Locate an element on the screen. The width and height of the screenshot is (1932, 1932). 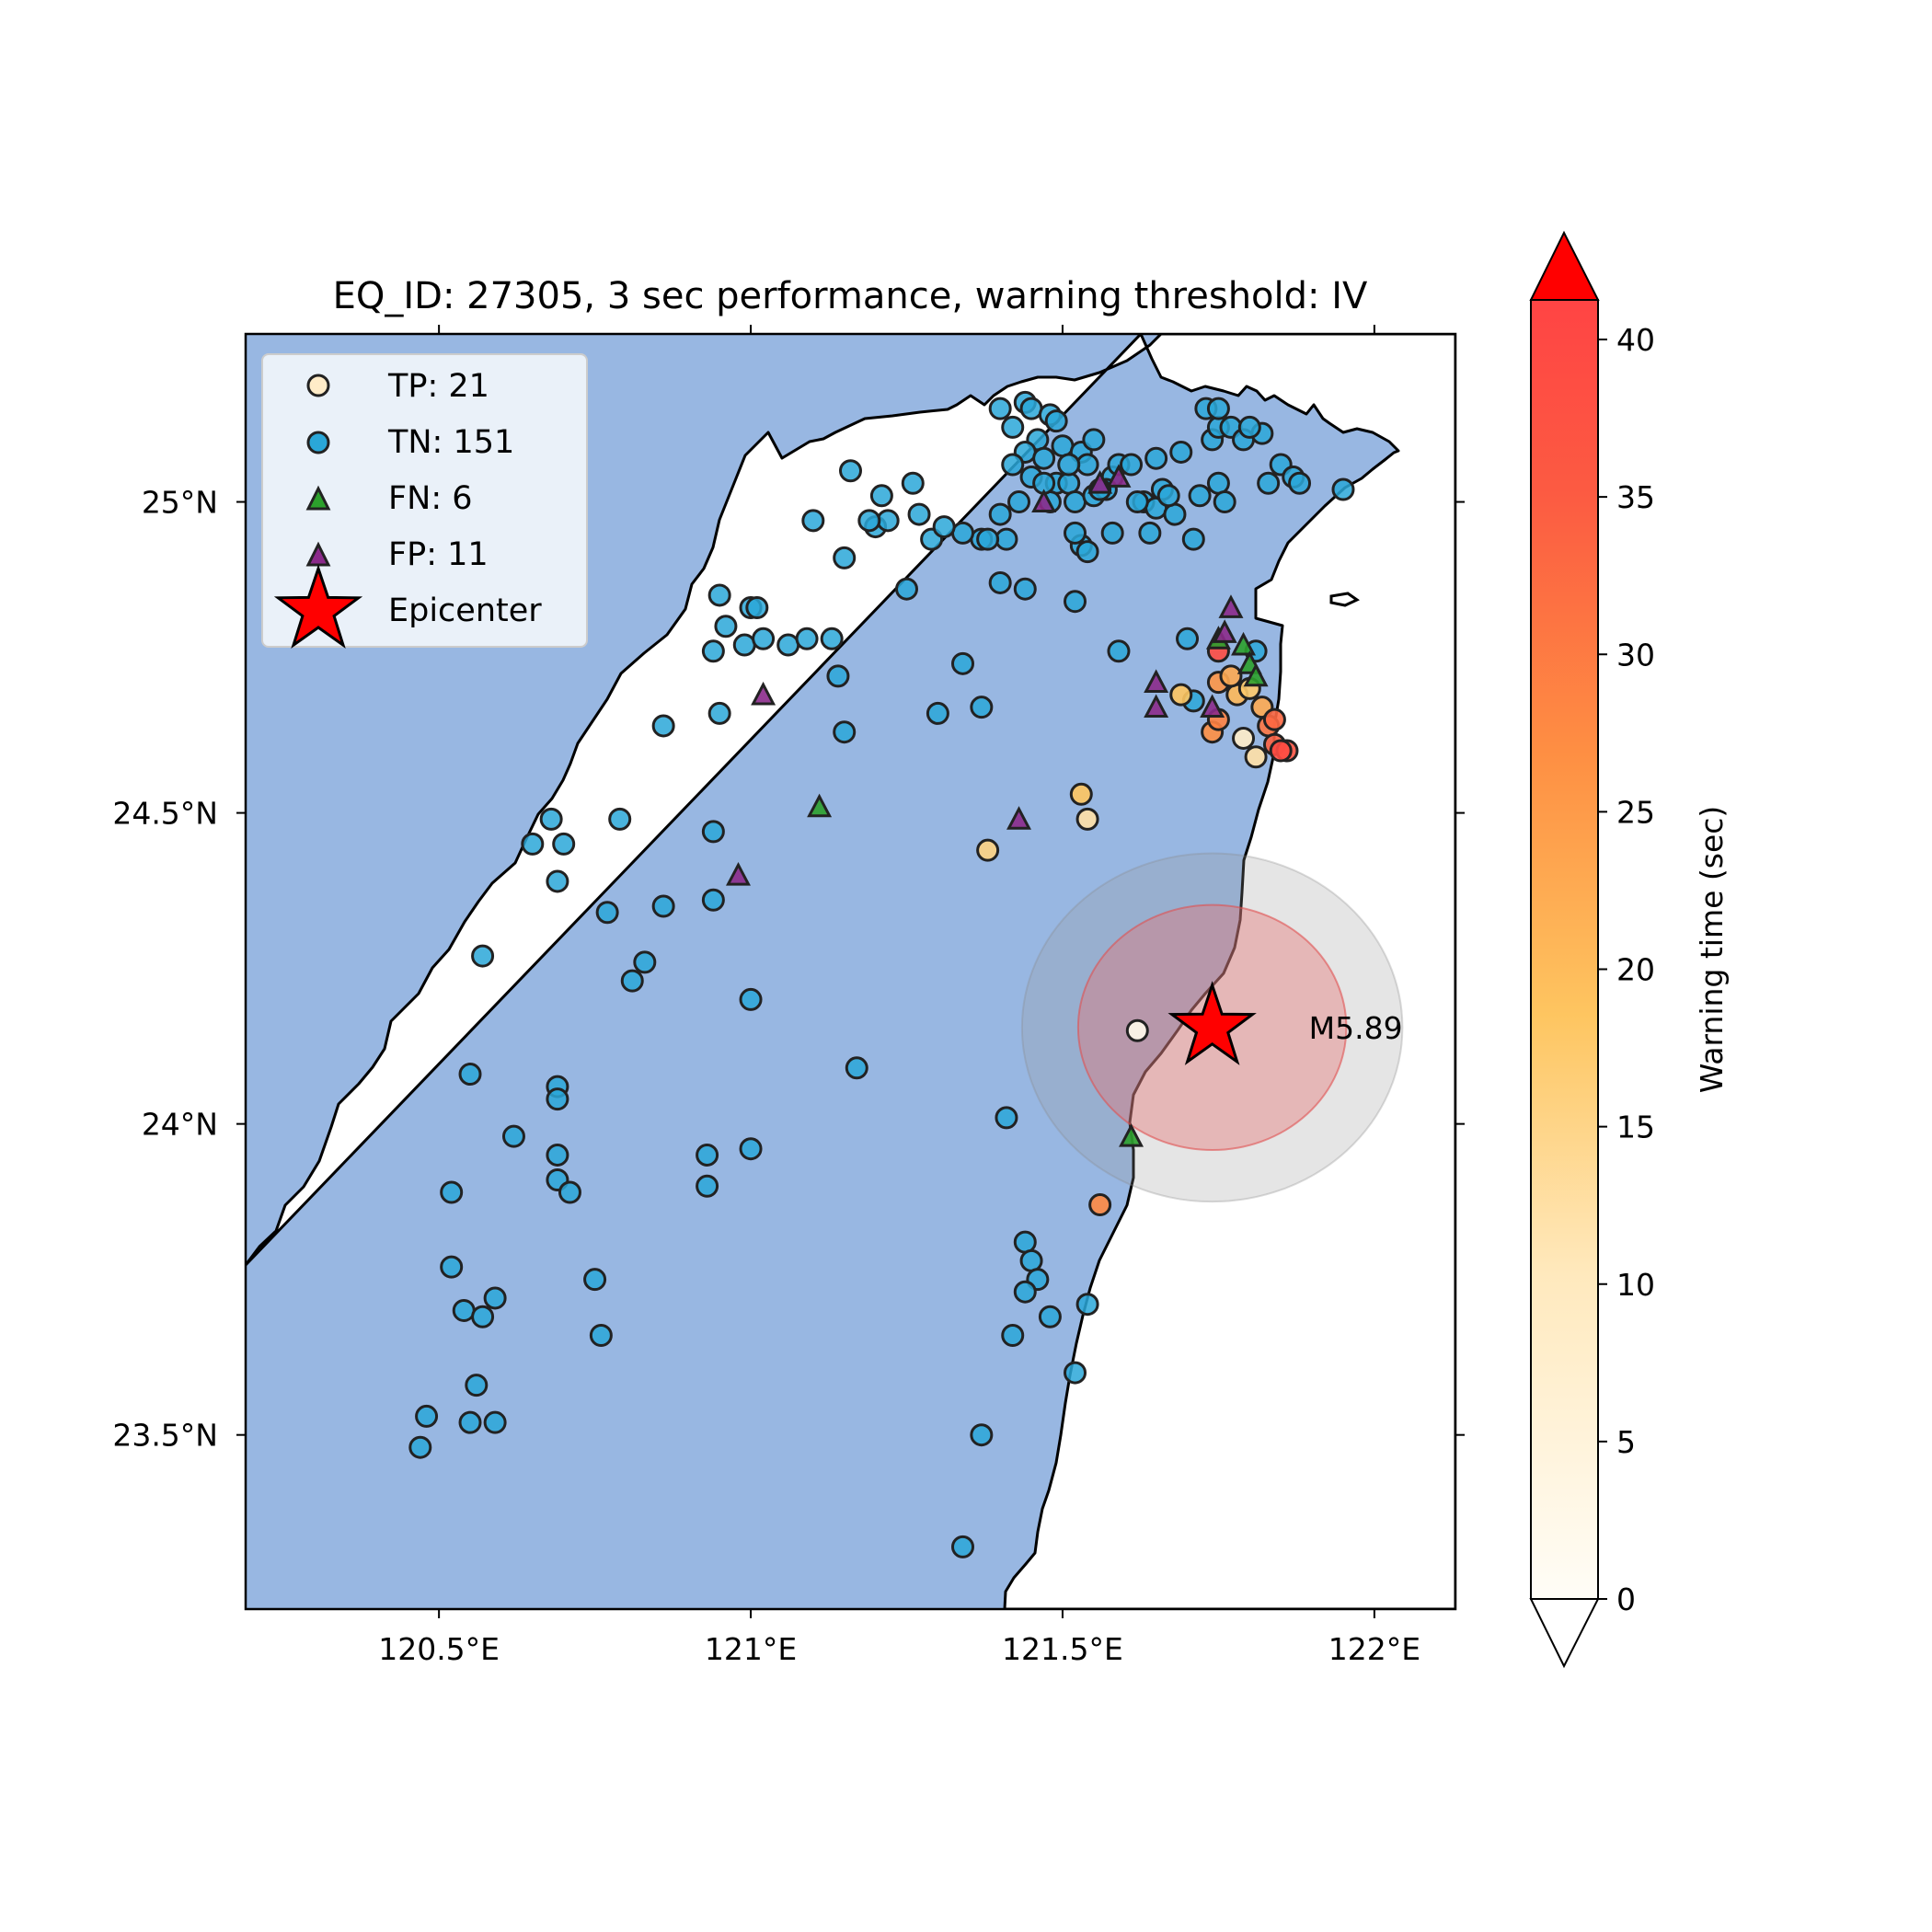
y-tick-label: 24.5°N is located at coordinates (165, 814).